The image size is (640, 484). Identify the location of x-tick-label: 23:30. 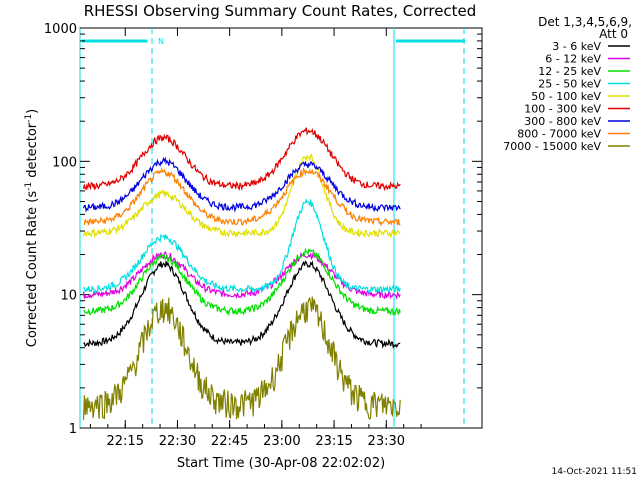
(386, 441).